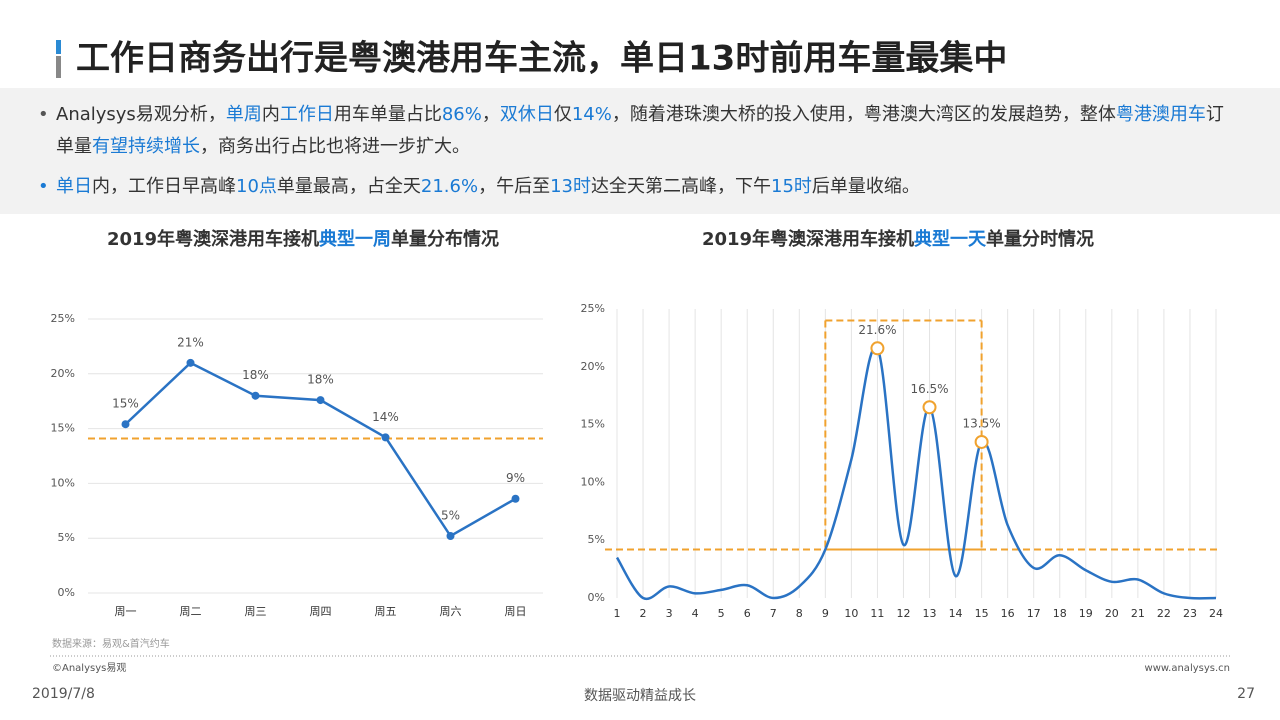 The image size is (1280, 720). What do you see at coordinates (355, 239) in the screenshot?
I see `chart-title-part: 典型一周` at bounding box center [355, 239].